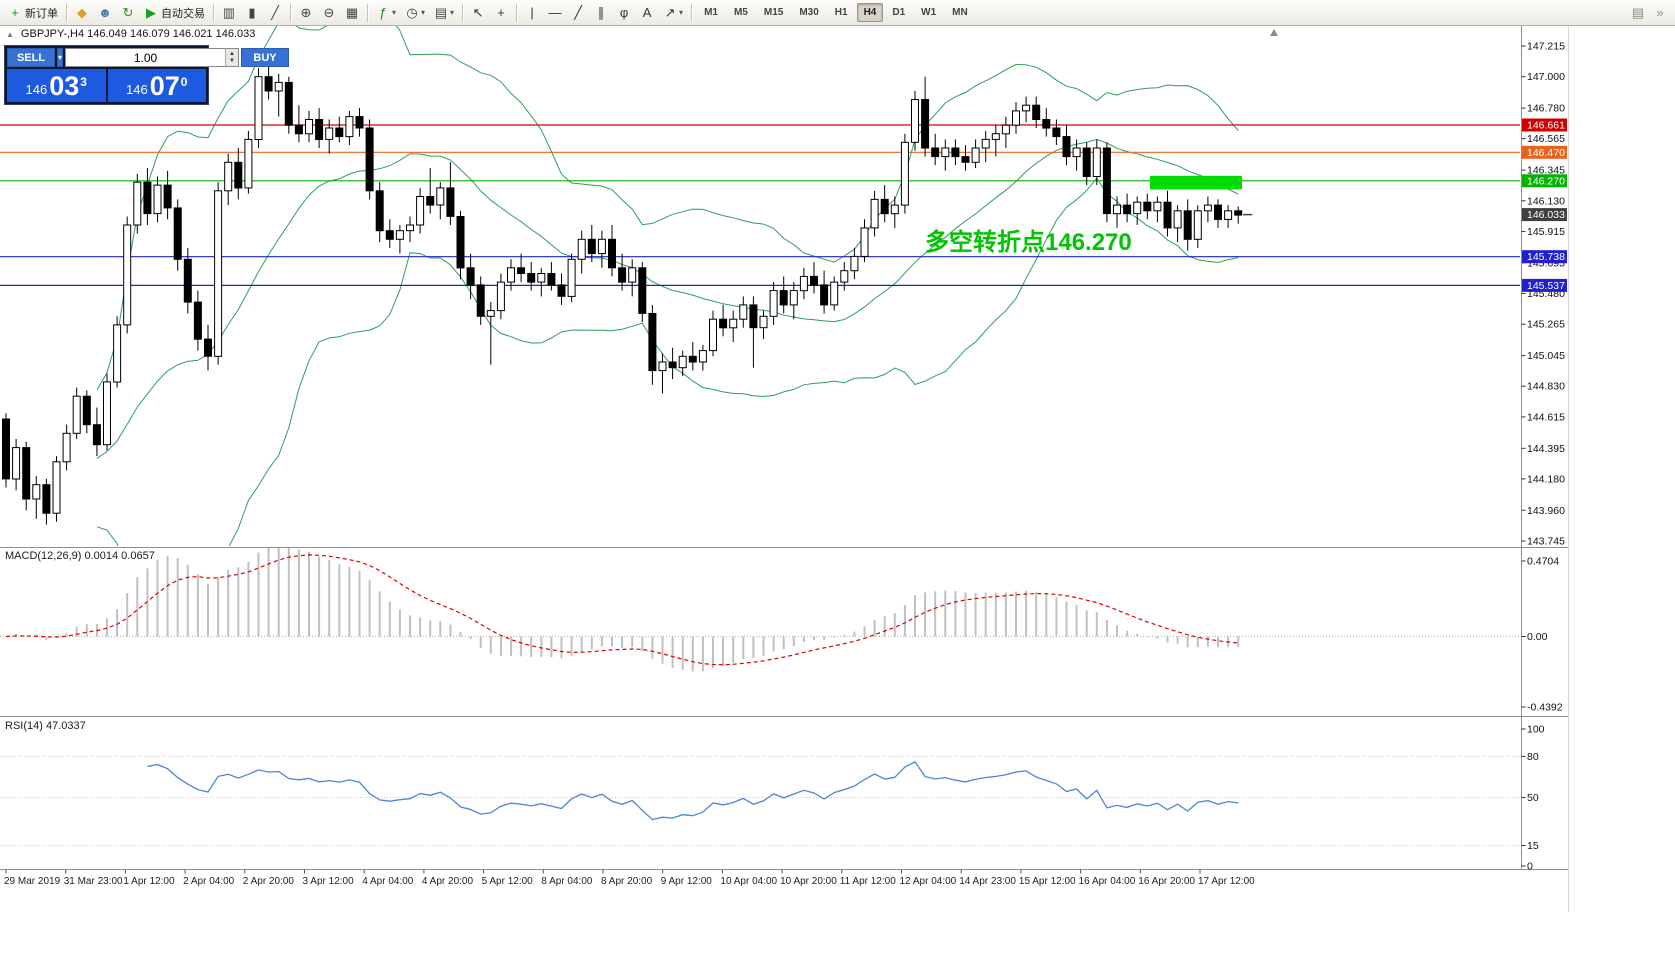  What do you see at coordinates (388, 881) in the screenshot?
I see `time-axis-label: 4 Apr 04:00` at bounding box center [388, 881].